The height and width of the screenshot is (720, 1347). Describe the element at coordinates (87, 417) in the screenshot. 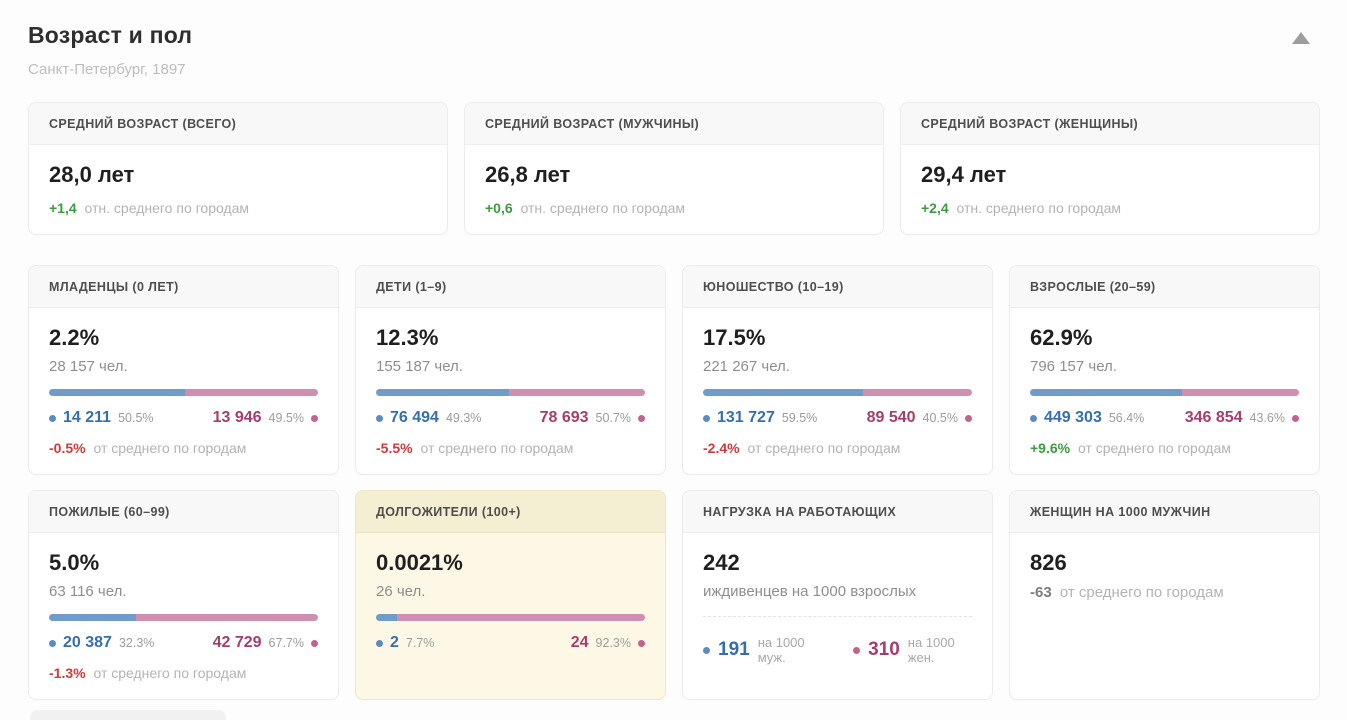

I see `male-count: 14 211` at that location.